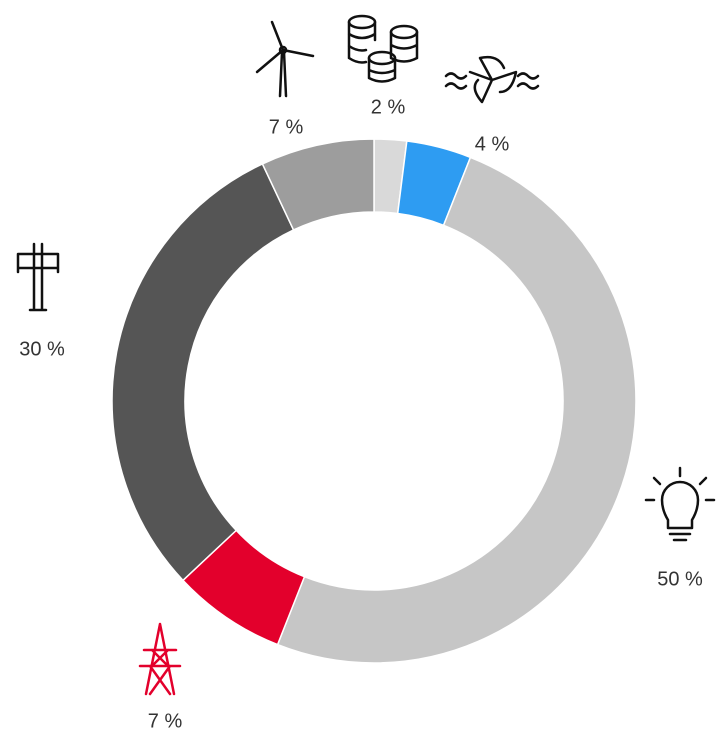 This screenshot has width=716, height=734. Describe the element at coordinates (42, 349) in the screenshot. I see `value-label: 30 %` at that location.